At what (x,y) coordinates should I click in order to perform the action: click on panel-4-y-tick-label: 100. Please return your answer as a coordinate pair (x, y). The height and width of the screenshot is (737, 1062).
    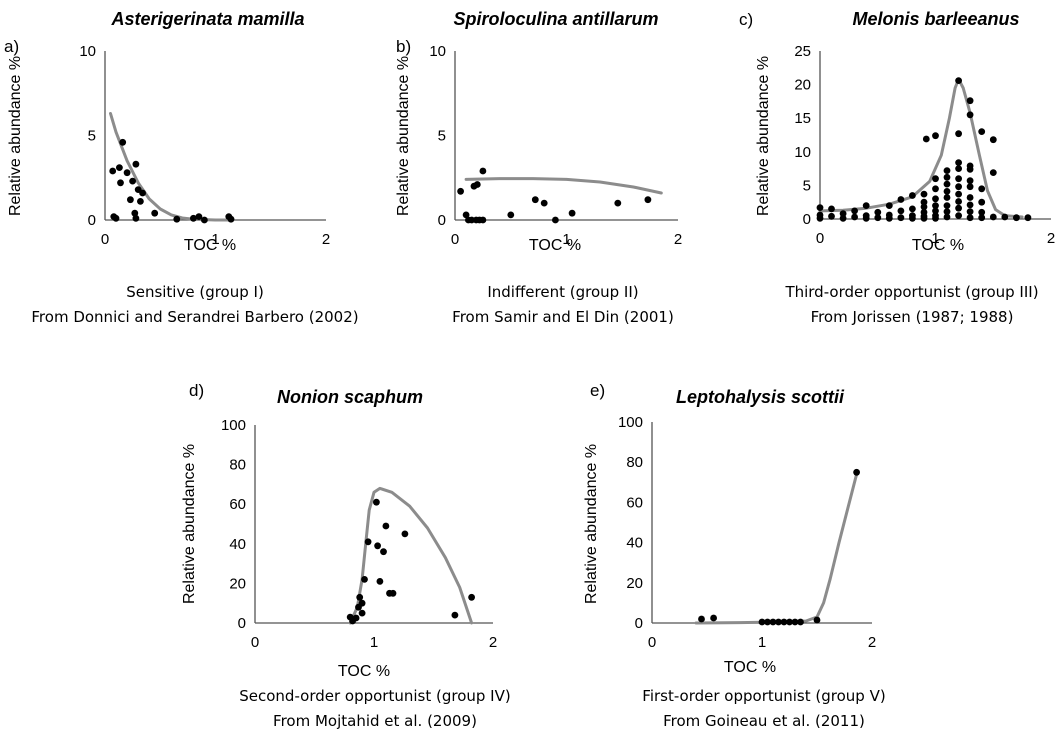
    Looking at the image, I should click on (233, 425).